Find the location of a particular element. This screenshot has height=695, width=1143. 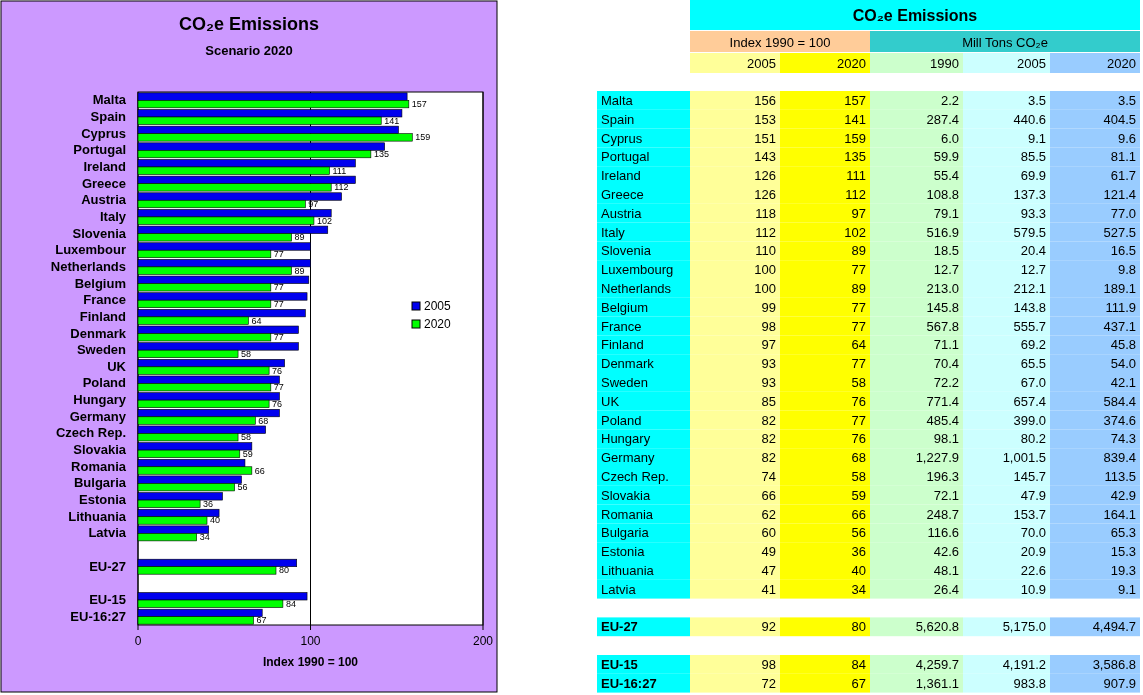

data-label: 93 is located at coordinates (768, 364).